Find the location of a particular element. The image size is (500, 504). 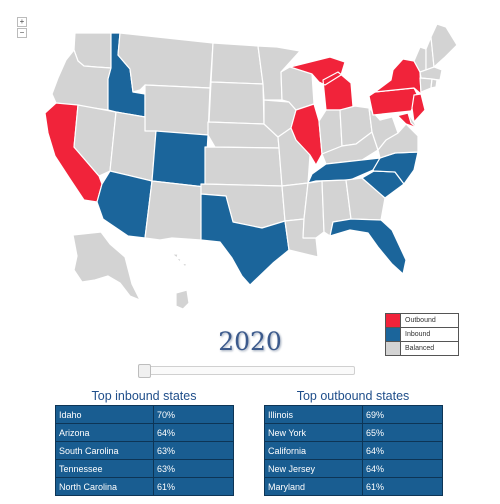

state-ak is located at coordinates (106, 266).